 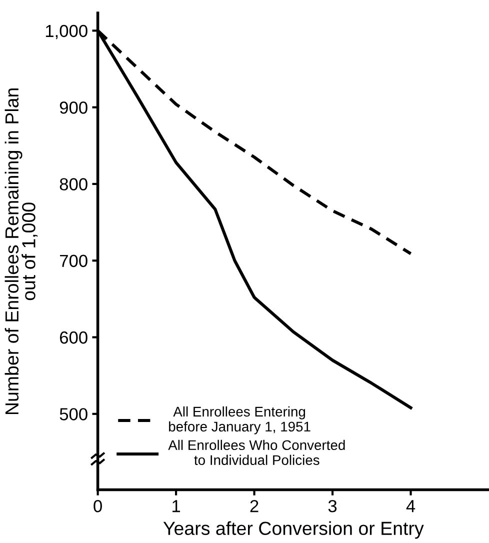 I want to click on x-tick-label: 4, so click(x=411, y=506).